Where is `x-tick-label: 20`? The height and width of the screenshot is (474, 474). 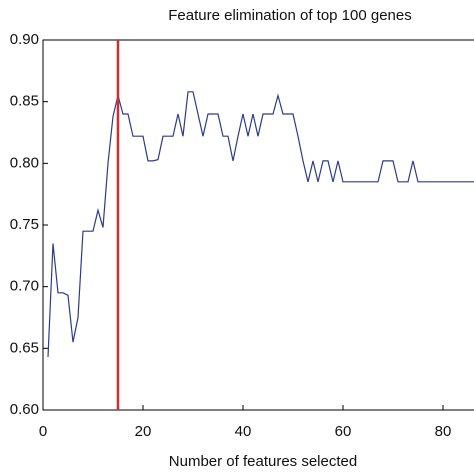 x-tick-label: 20 is located at coordinates (143, 431).